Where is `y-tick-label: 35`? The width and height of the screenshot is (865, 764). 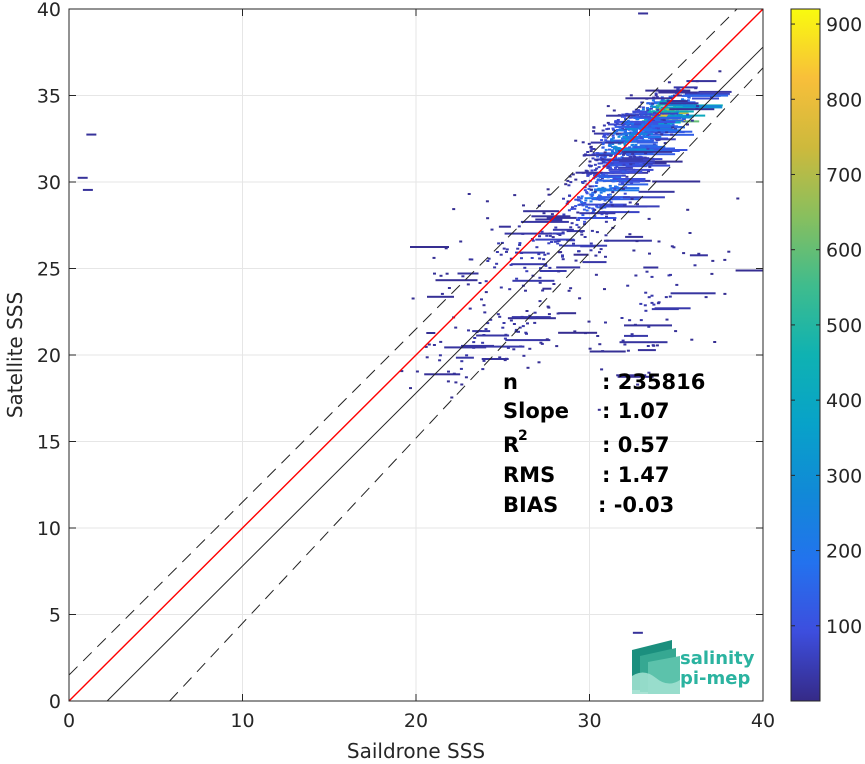
y-tick-label: 35 is located at coordinates (49, 97).